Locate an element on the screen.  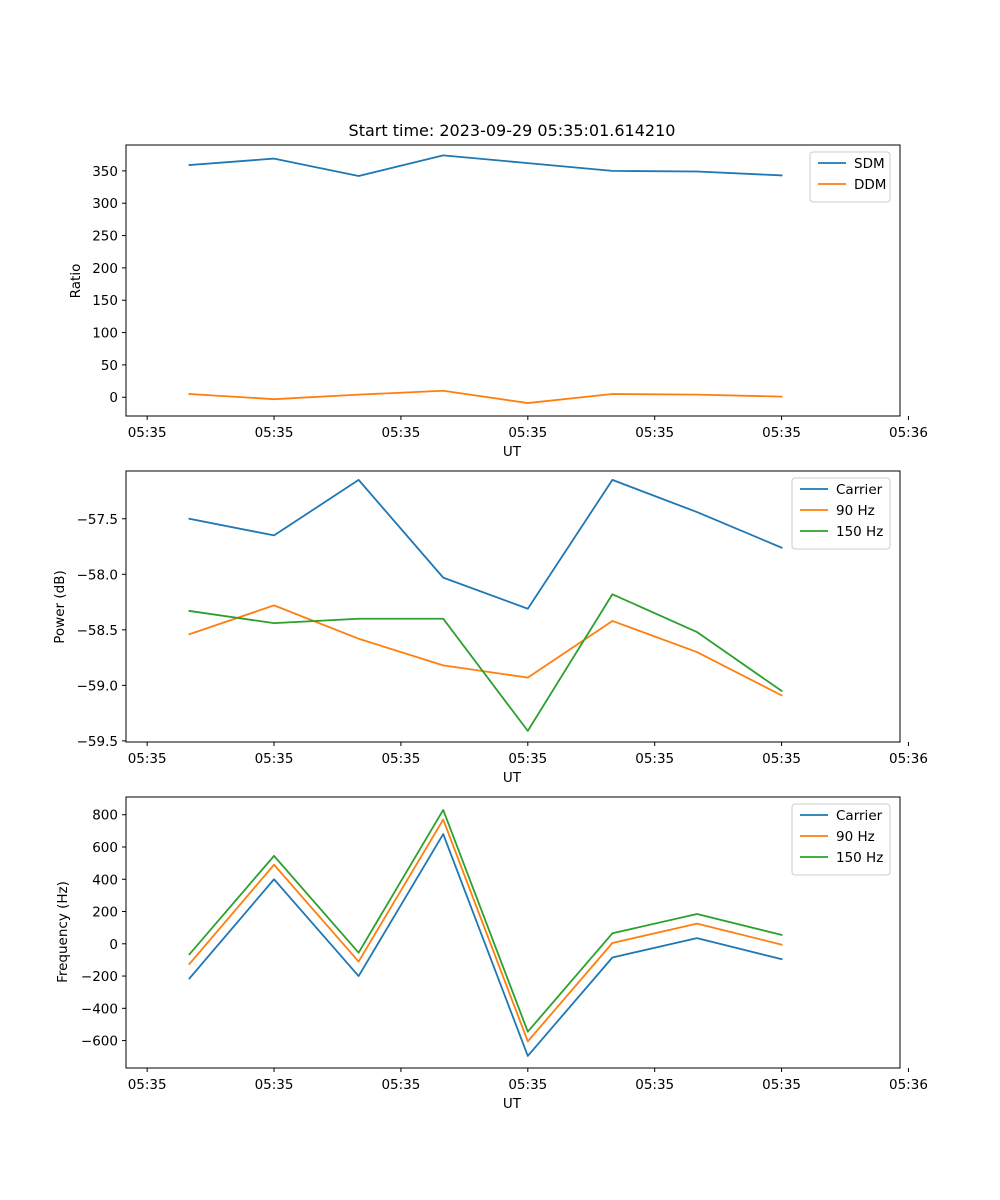
ratio-y-tick-label: 150 is located at coordinates (105, 301).